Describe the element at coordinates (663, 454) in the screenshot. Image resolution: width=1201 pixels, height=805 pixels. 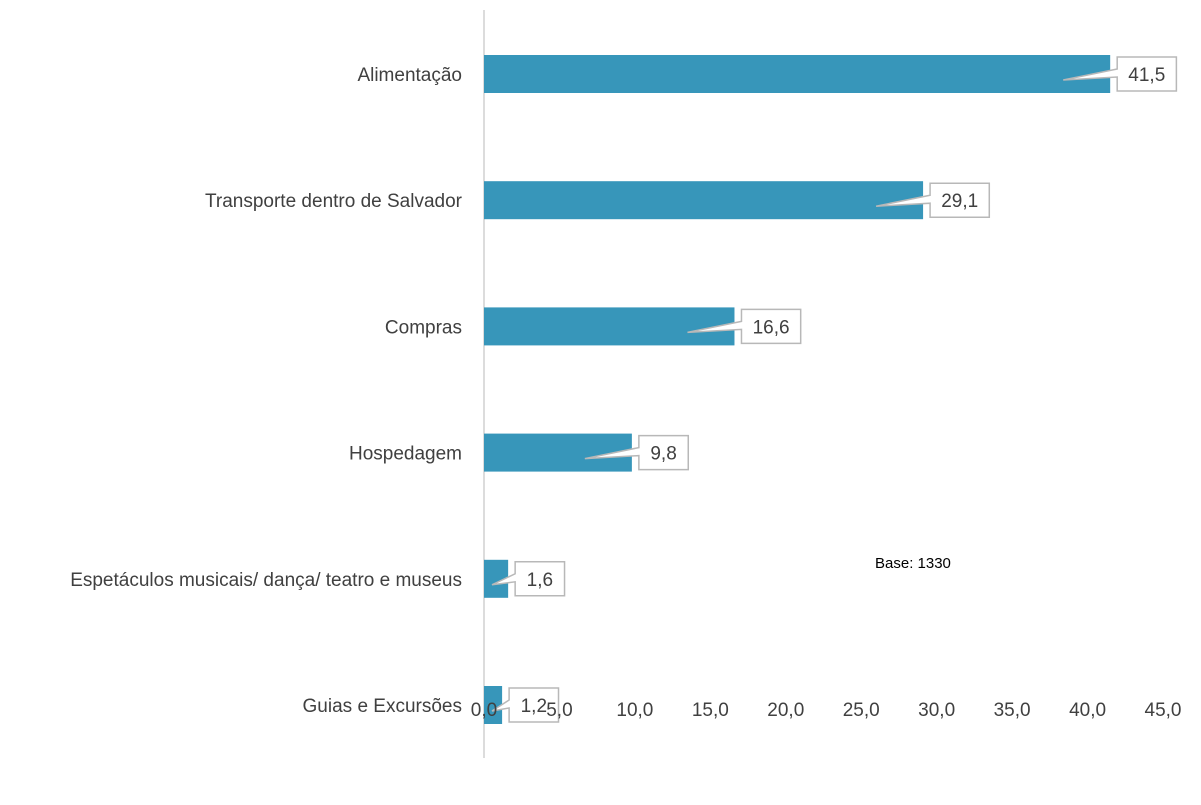
I see `data-label: 9,8` at that location.